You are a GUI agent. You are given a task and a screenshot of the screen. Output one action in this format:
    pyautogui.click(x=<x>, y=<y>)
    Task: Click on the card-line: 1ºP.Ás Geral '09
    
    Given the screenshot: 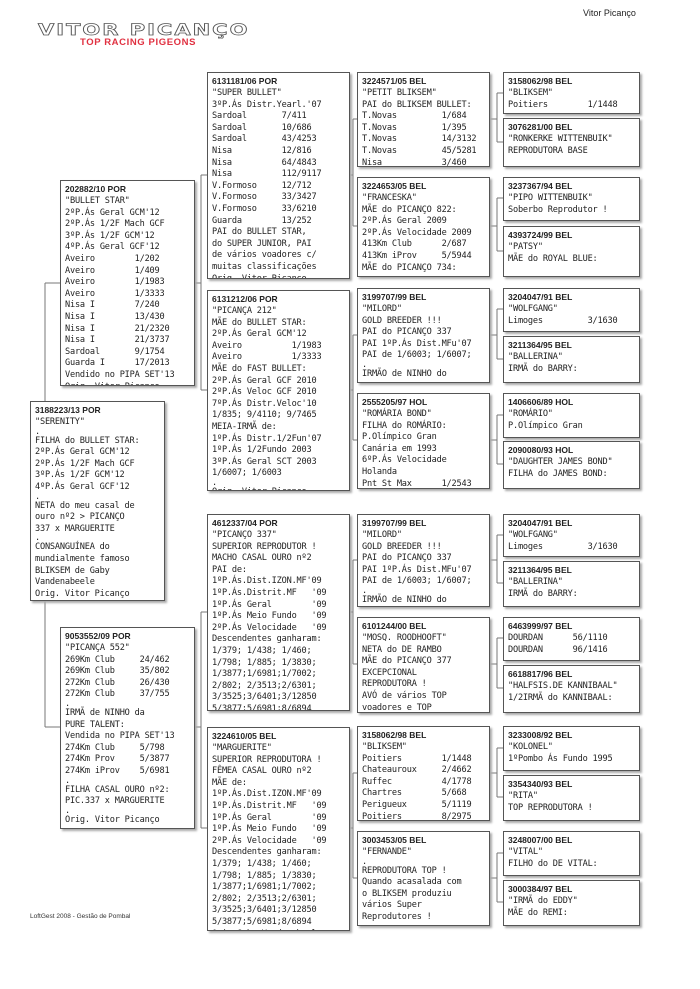 What is the action you would take?
    pyautogui.click(x=269, y=604)
    